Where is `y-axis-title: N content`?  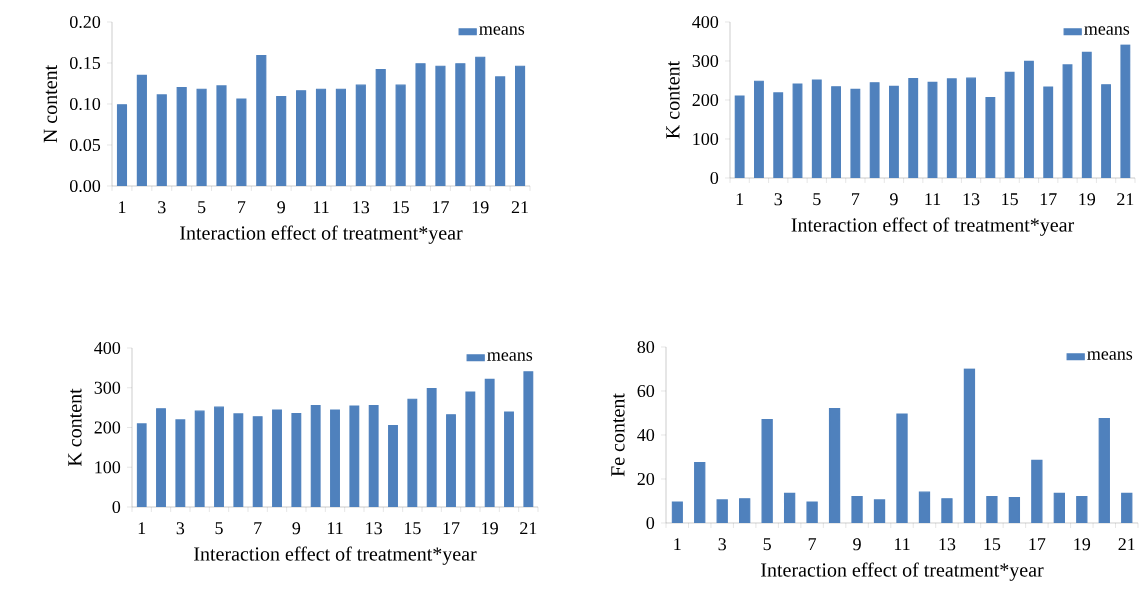
y-axis-title: N content is located at coordinates (50, 103).